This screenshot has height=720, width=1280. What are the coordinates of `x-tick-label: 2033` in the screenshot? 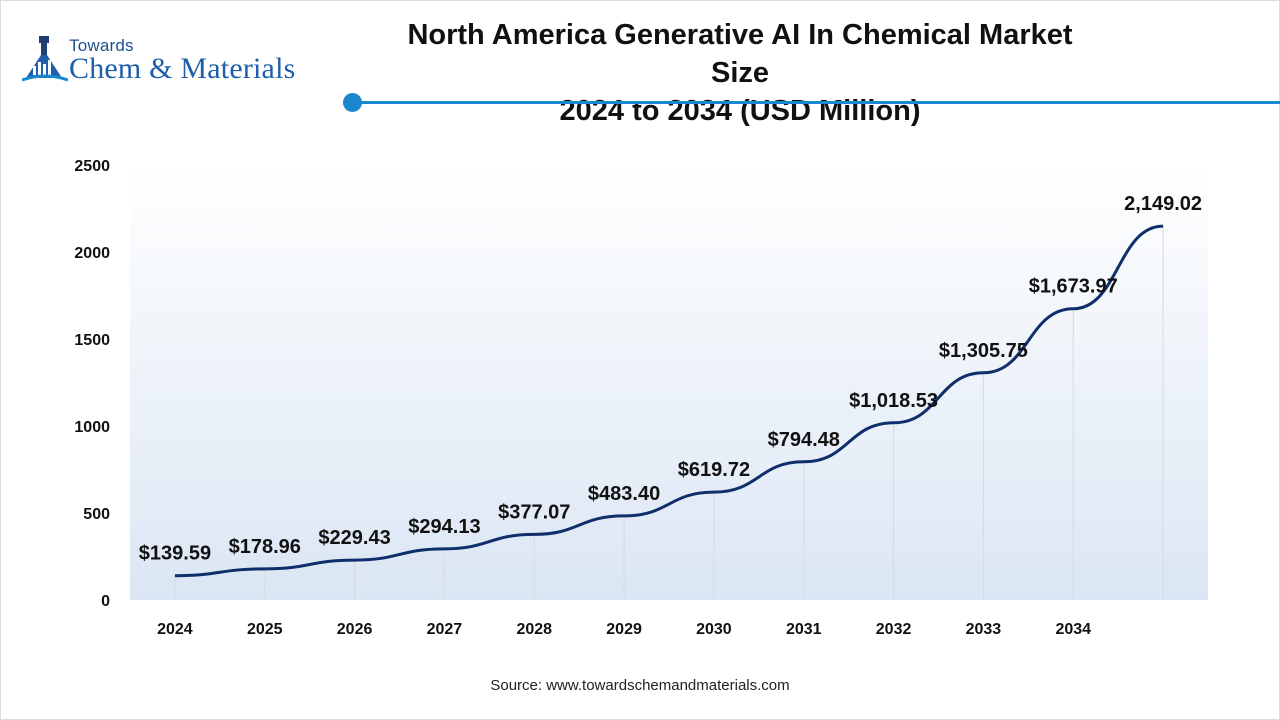 It's located at (984, 629).